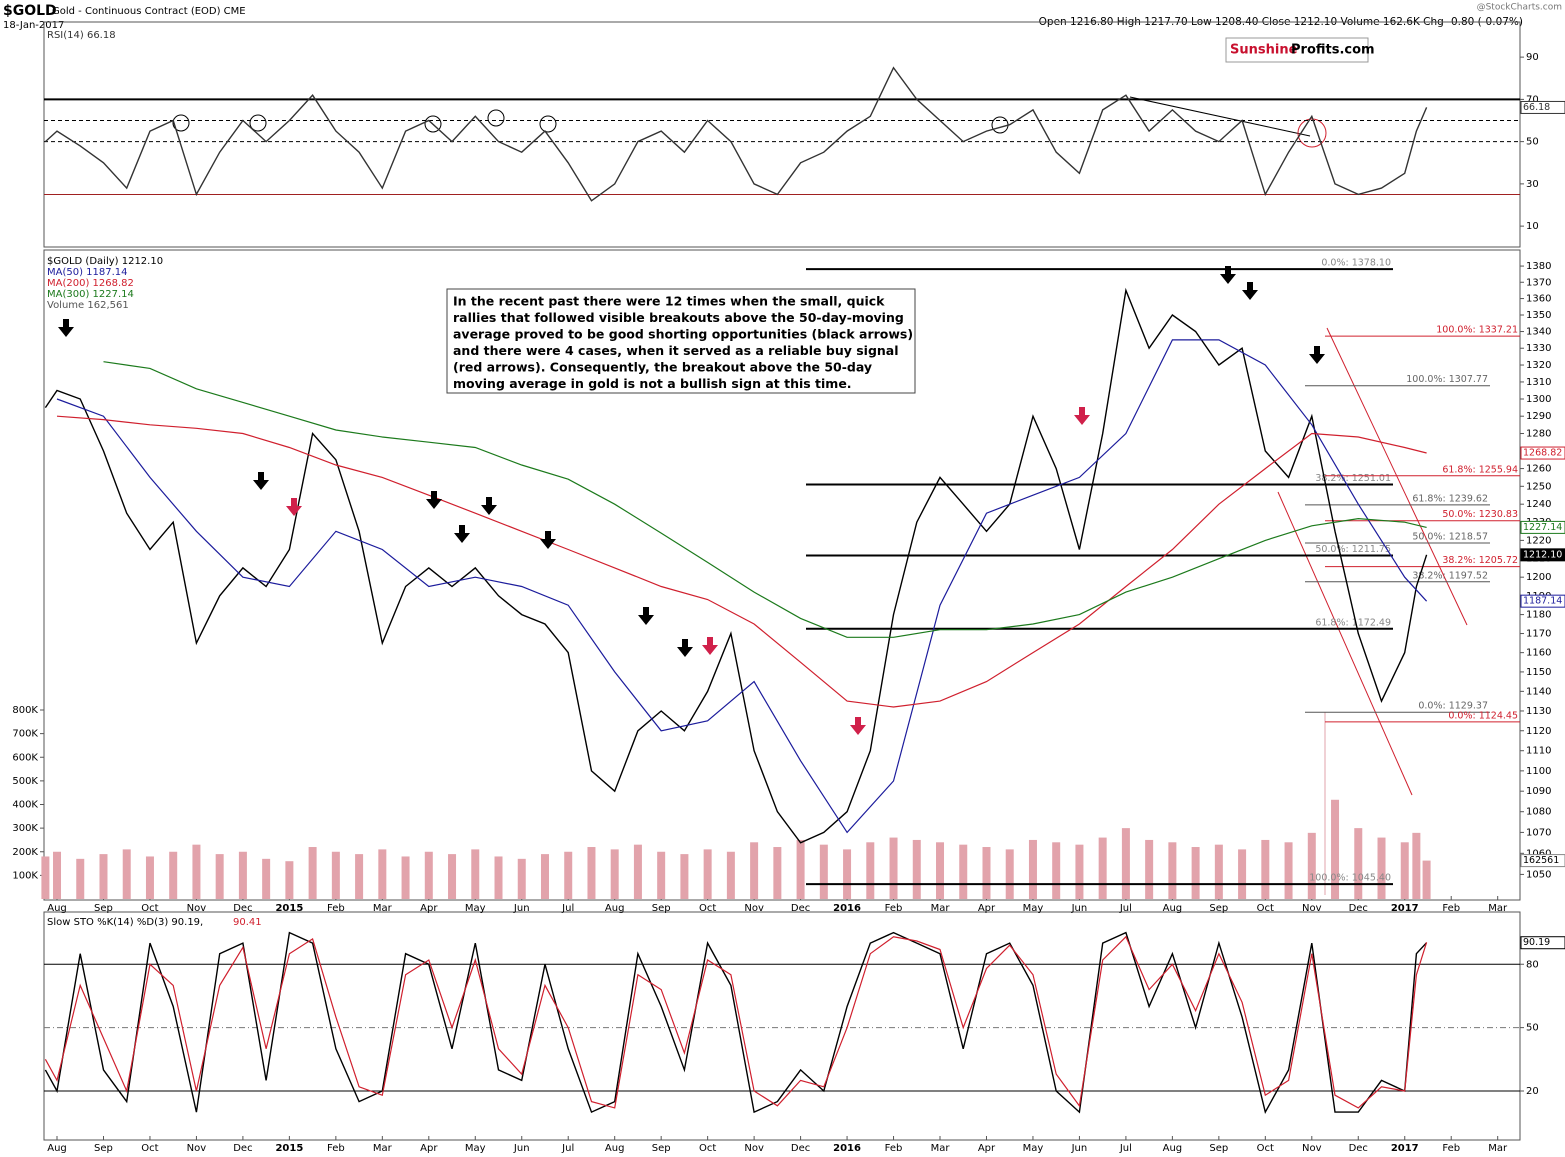  What do you see at coordinates (1538, 399) in the screenshot?
I see `y-tick-label: 1300` at bounding box center [1538, 399].